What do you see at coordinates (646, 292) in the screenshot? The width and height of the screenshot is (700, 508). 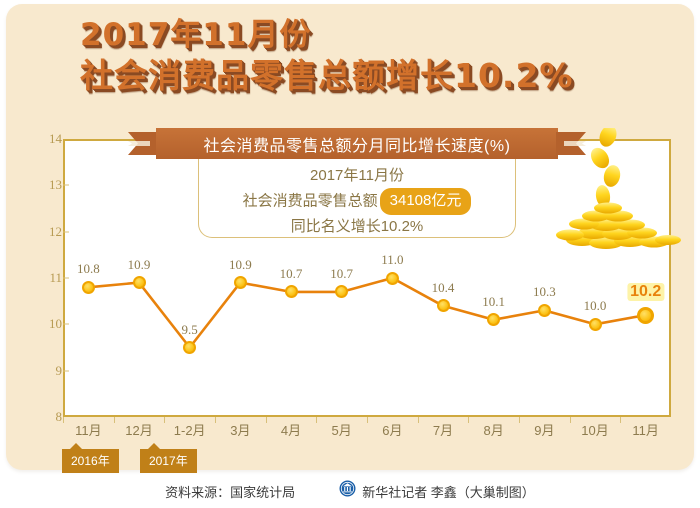 I see `data-point-label-highlighted: 10.2` at bounding box center [646, 292].